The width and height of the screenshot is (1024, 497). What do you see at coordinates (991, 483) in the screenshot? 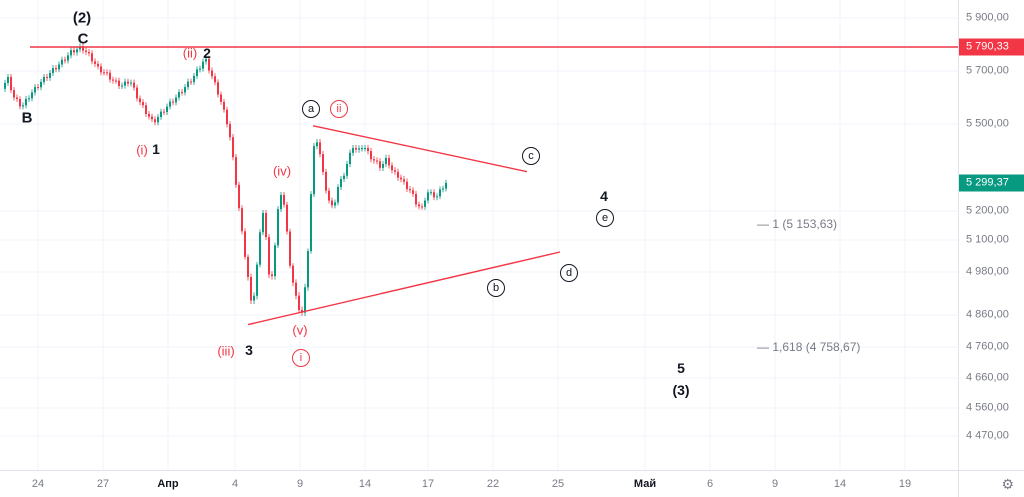
I see `axis-corner: ⚙` at bounding box center [991, 483].